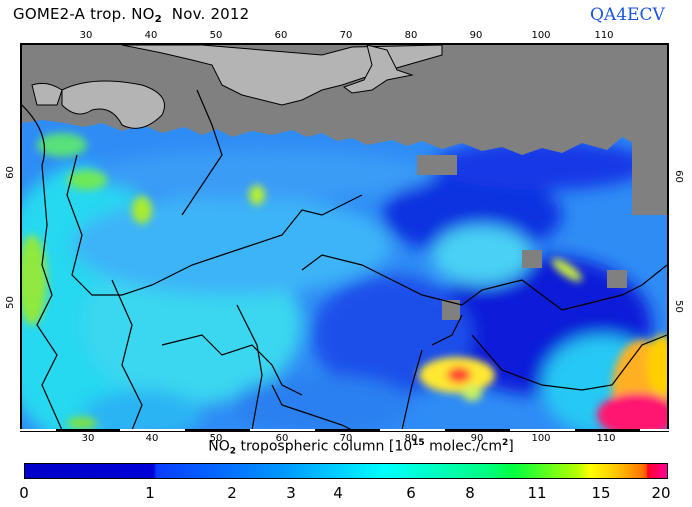 This screenshot has width=692, height=507. I want to click on x-tick-top: 110, so click(604, 35).